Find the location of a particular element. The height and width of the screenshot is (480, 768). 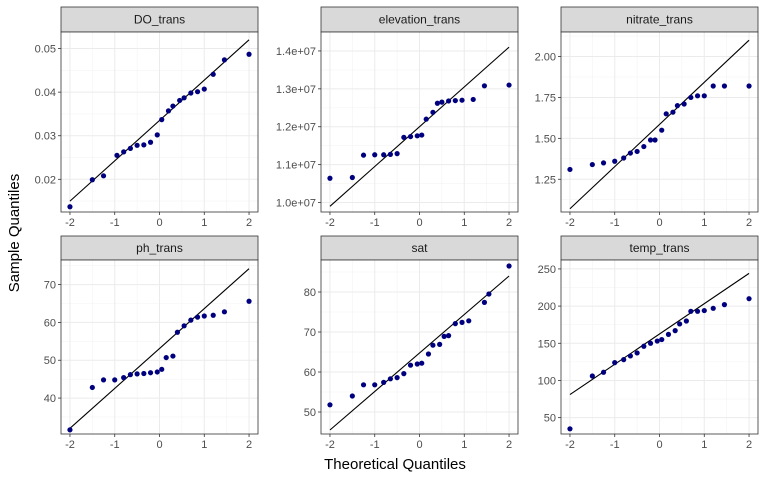

y-tick-label: 2.00 is located at coordinates (545, 58).